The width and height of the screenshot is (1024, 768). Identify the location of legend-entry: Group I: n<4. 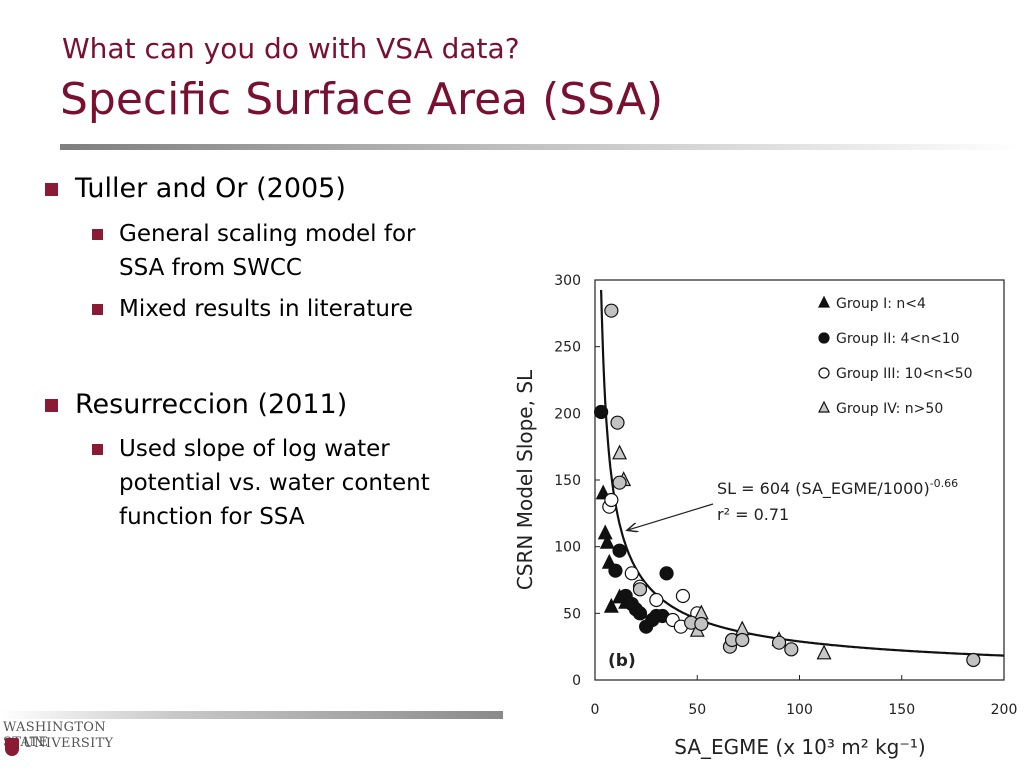
(881, 304).